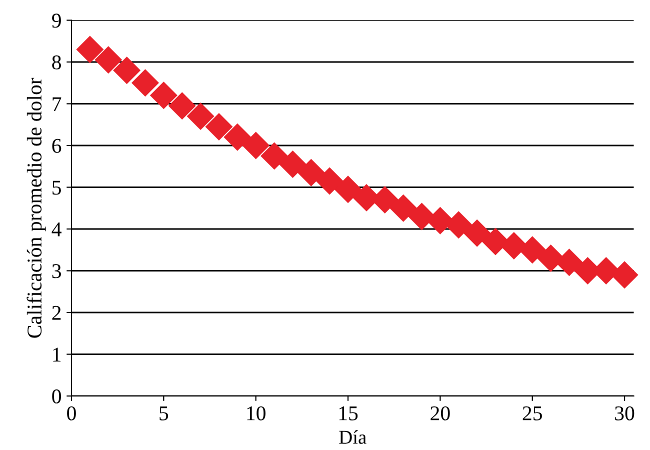 The image size is (650, 450). Describe the element at coordinates (348, 413) in the screenshot. I see `x-tick-label: 15` at that location.